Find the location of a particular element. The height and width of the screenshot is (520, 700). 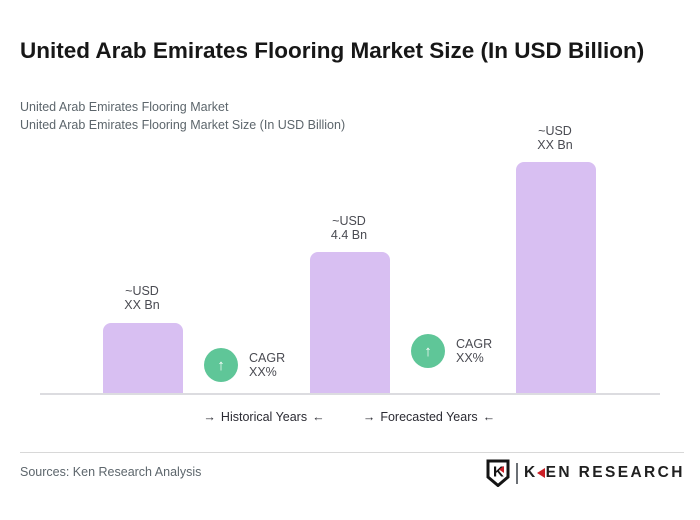

bar-forecast is located at coordinates (556, 278).